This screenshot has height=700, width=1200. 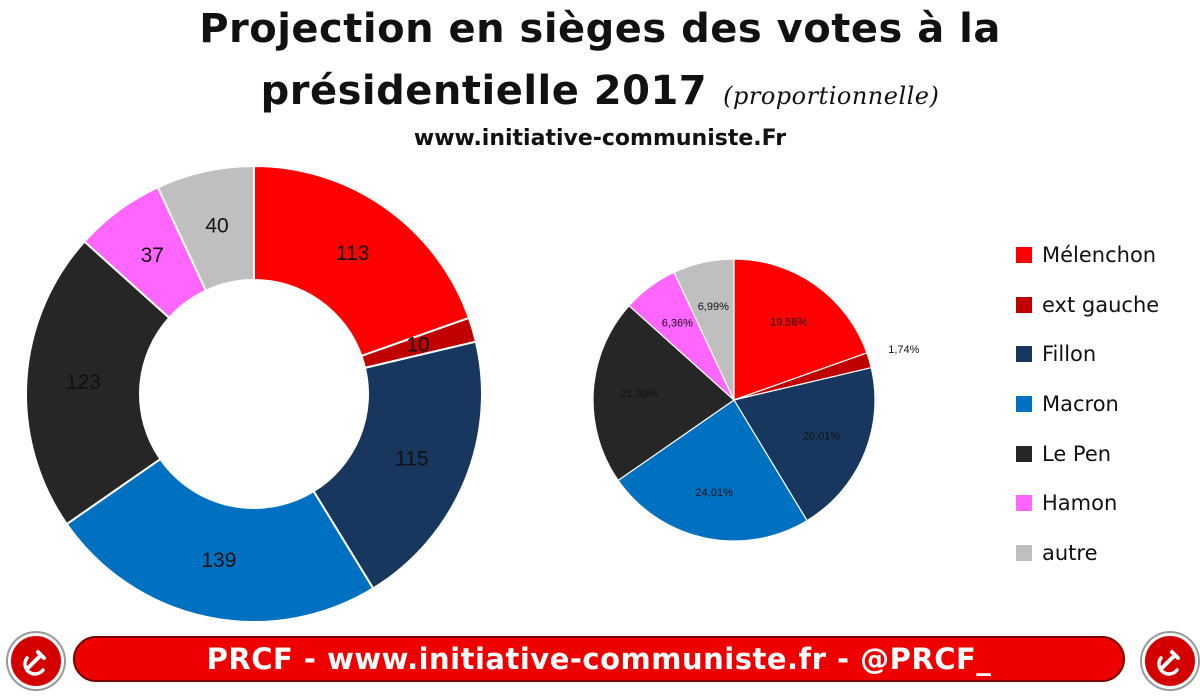 What do you see at coordinates (216, 226) in the screenshot?
I see `donut-label-autre: 40` at bounding box center [216, 226].